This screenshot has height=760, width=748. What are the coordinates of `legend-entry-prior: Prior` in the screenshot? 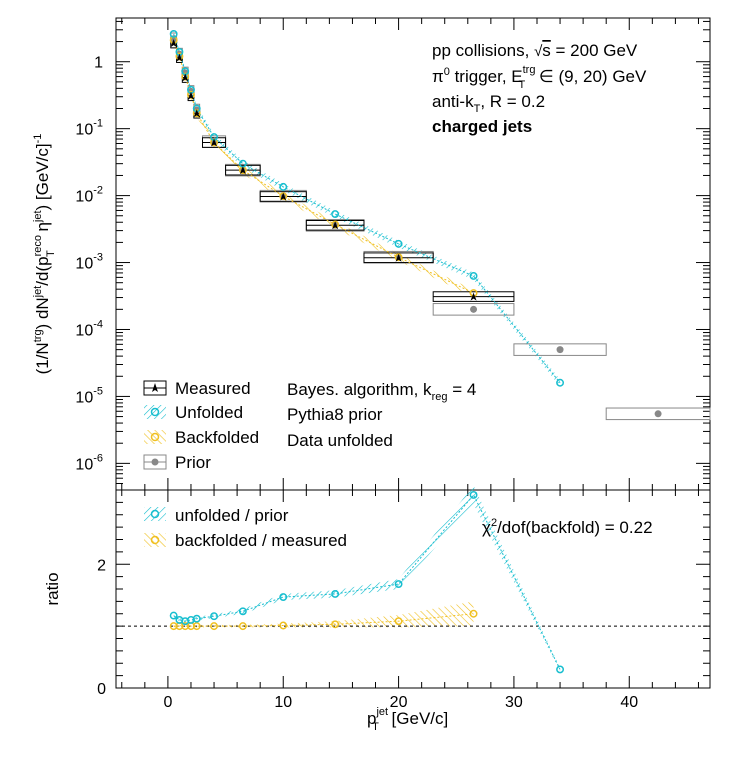 It's located at (177, 462).